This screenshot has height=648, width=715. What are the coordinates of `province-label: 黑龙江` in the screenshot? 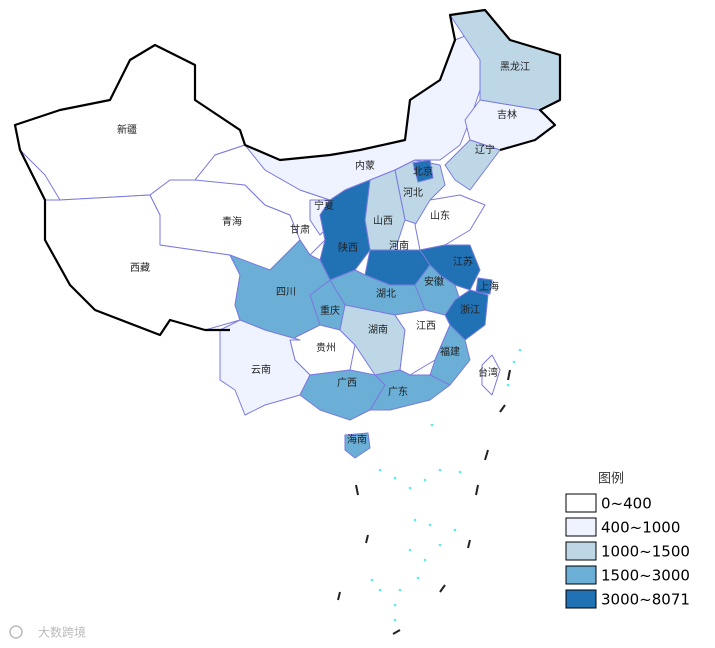 It's located at (515, 66).